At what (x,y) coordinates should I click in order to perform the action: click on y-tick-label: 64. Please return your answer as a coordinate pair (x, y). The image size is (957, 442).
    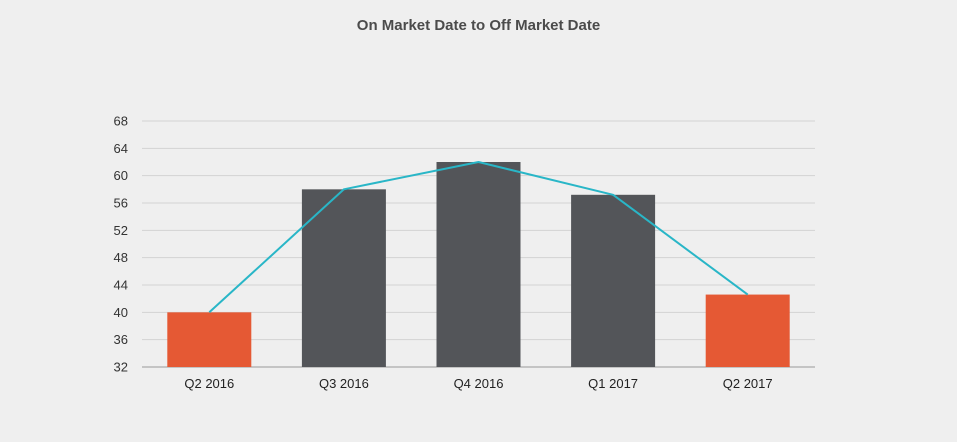
    Looking at the image, I should click on (121, 148).